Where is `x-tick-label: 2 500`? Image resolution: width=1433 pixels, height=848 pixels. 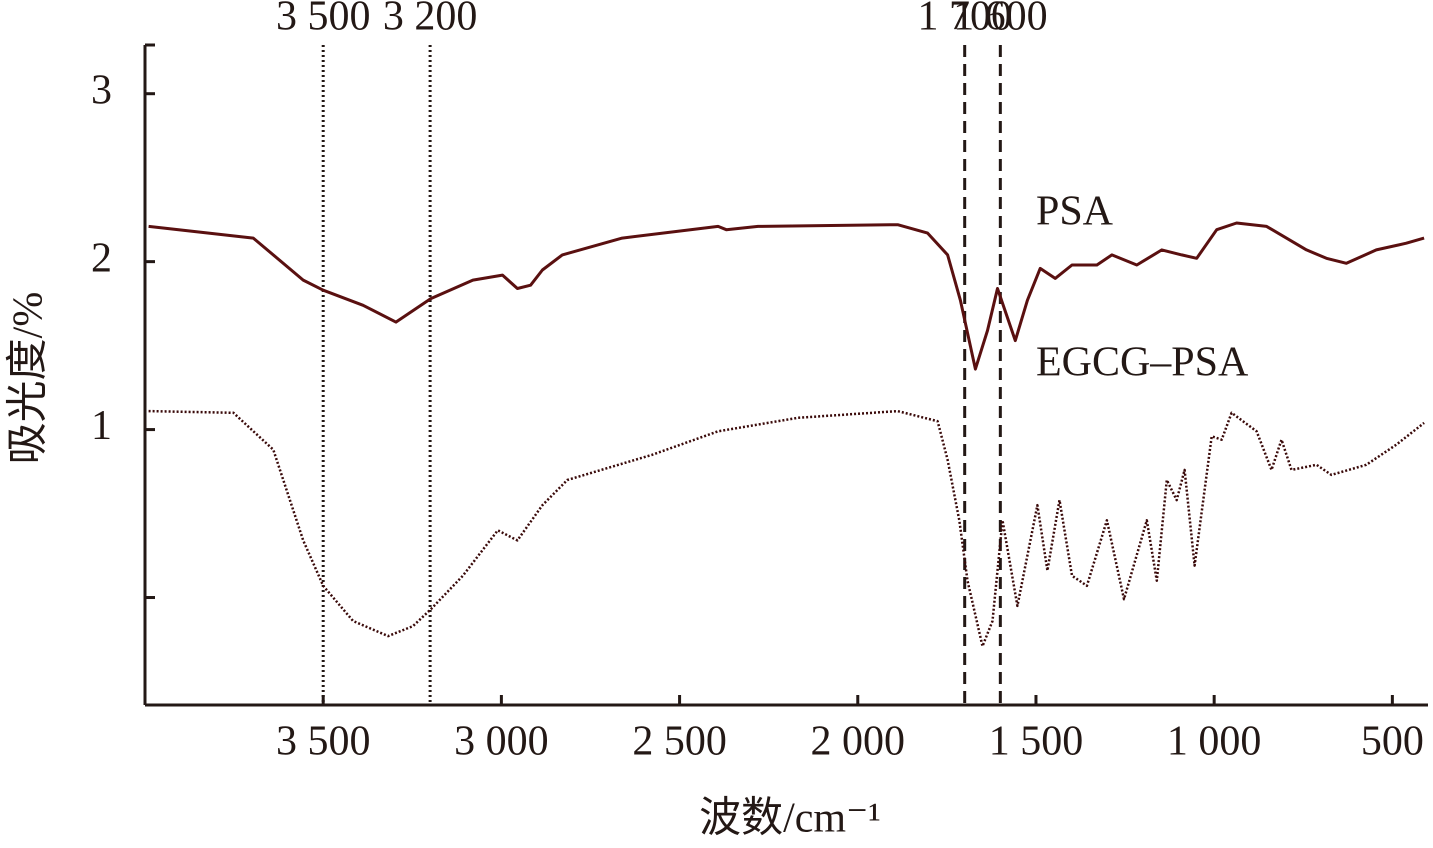
x-tick-label: 2 500 is located at coordinates (679, 742).